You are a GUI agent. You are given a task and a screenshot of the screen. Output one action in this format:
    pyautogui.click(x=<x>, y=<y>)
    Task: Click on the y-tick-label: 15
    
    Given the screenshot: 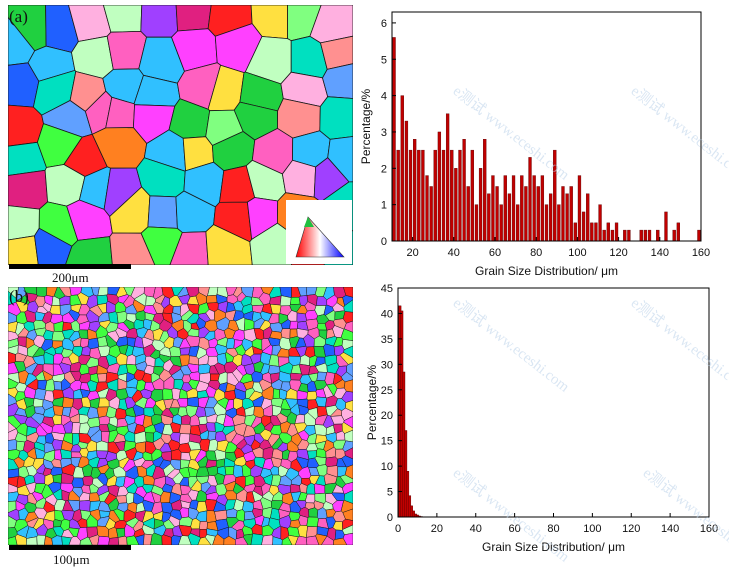 What is the action you would take?
    pyautogui.click(x=387, y=442)
    